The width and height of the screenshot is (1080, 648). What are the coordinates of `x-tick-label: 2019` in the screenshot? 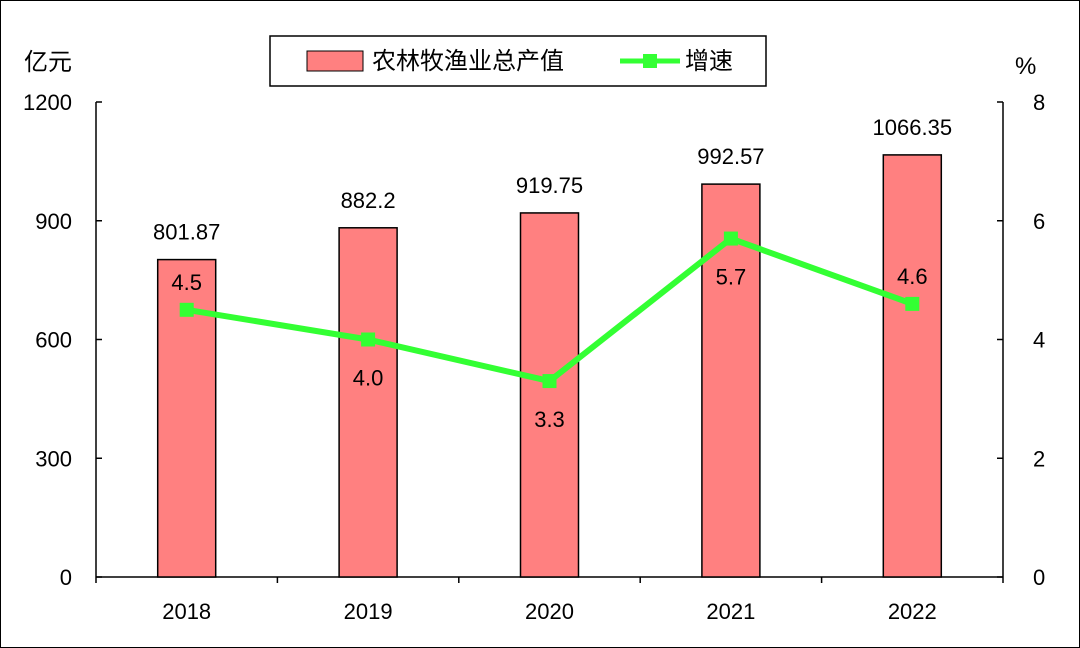 It's located at (368, 611).